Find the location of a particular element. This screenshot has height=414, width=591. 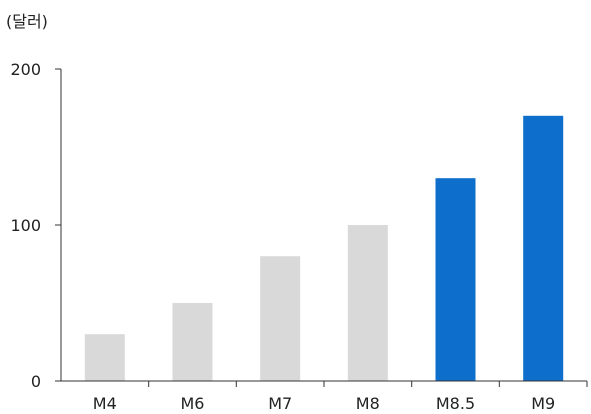

y-axis-unit-label: (달러) is located at coordinates (27, 21).